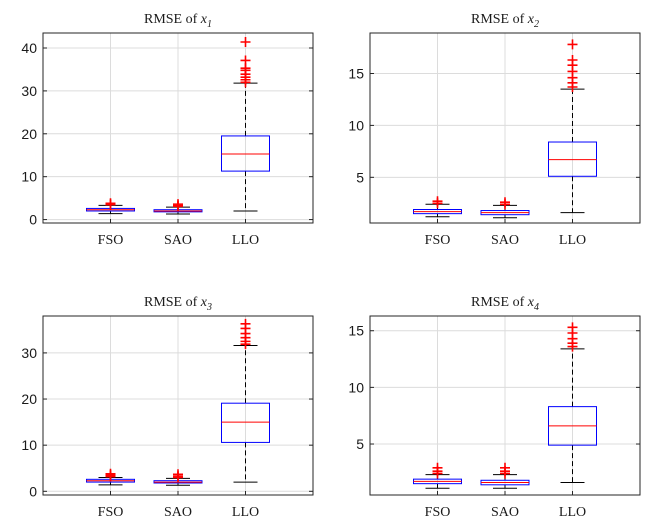 This screenshot has width=659, height=523. What do you see at coordinates (536, 307) in the screenshot?
I see `chart-title-subscript: 4` at bounding box center [536, 307].